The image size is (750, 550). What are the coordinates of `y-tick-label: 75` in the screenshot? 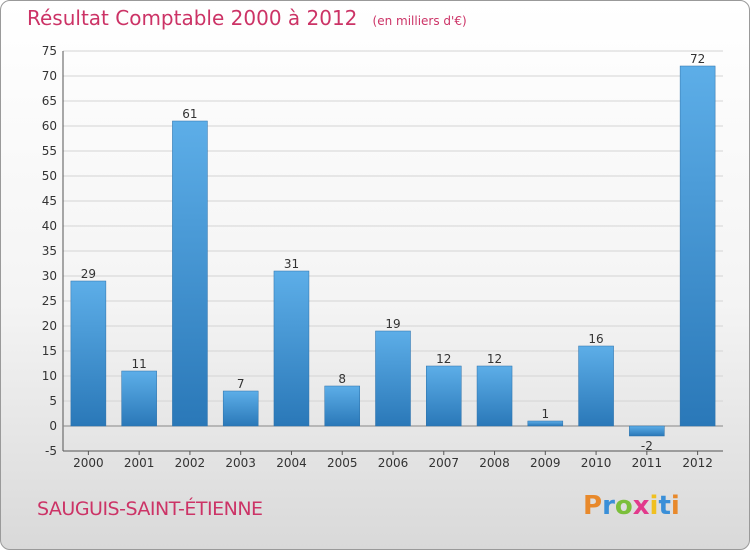 It's located at (49, 51).